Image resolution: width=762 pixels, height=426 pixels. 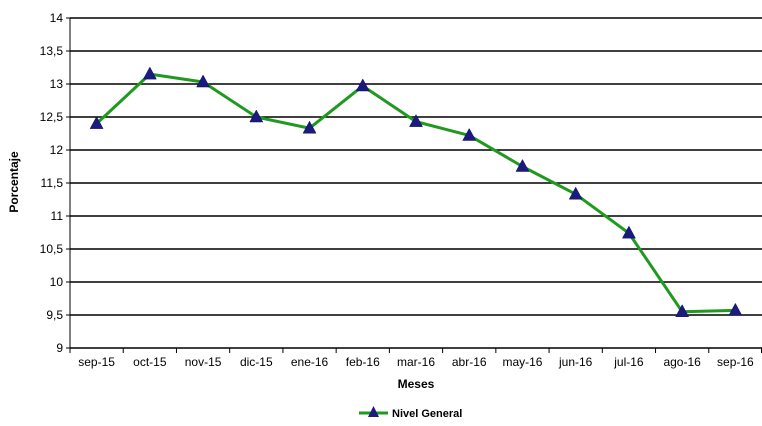 What do you see at coordinates (373, 411) in the screenshot?
I see `legend-triangle-marker` at bounding box center [373, 411].